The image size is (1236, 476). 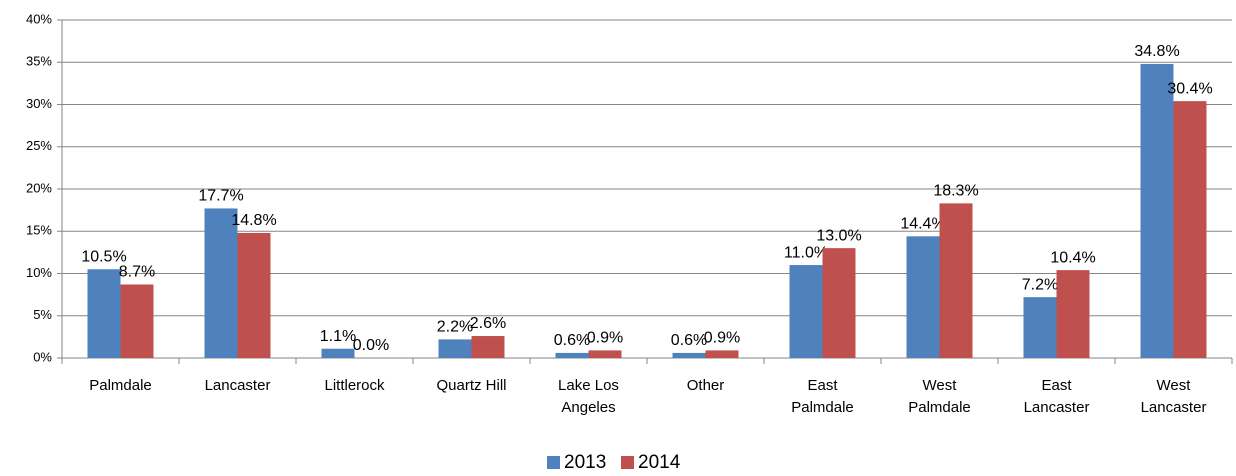 What do you see at coordinates (42, 356) in the screenshot?
I see `y-tick-label: 0%` at bounding box center [42, 356].